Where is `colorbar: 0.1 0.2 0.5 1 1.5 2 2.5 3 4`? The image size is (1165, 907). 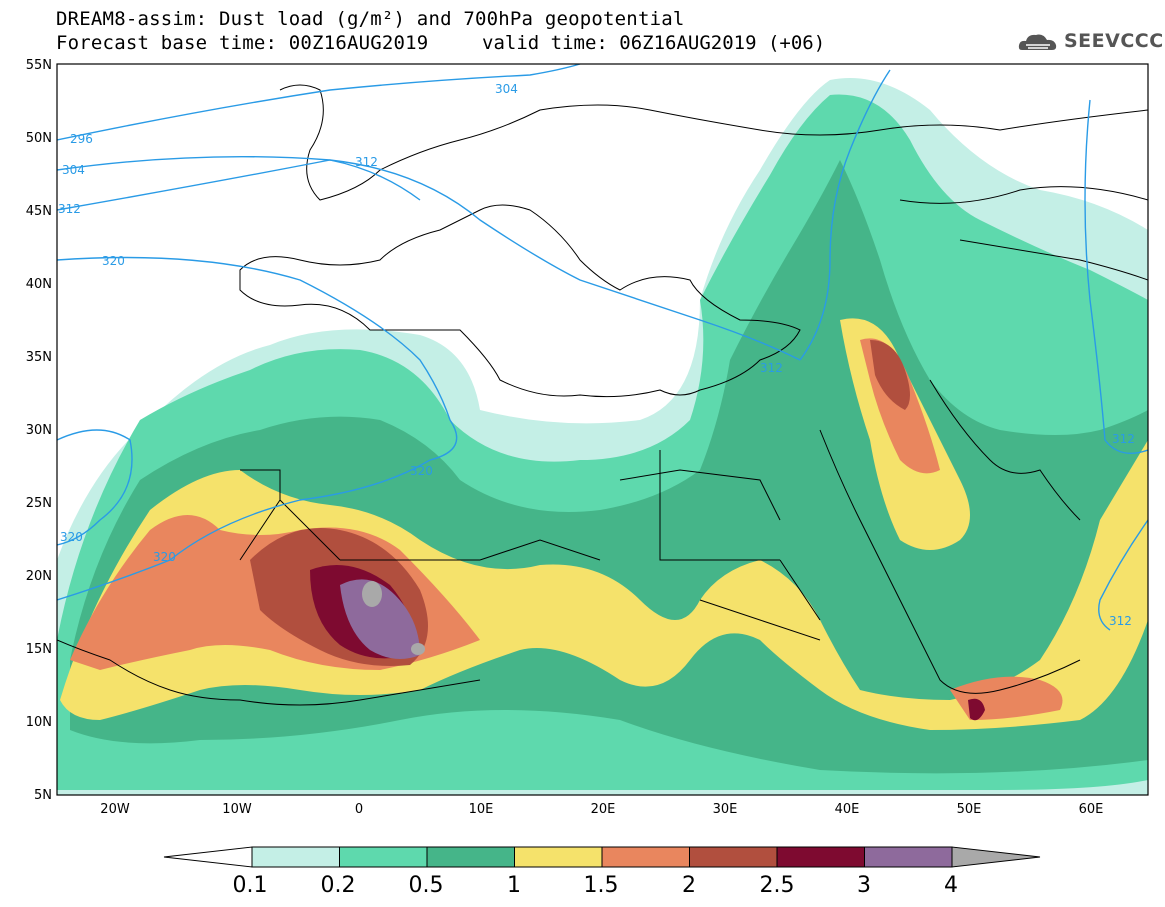
colorbar: 0.1 0.2 0.5 1 1.5 2 2.5 3 4 is located at coordinates (602, 872).